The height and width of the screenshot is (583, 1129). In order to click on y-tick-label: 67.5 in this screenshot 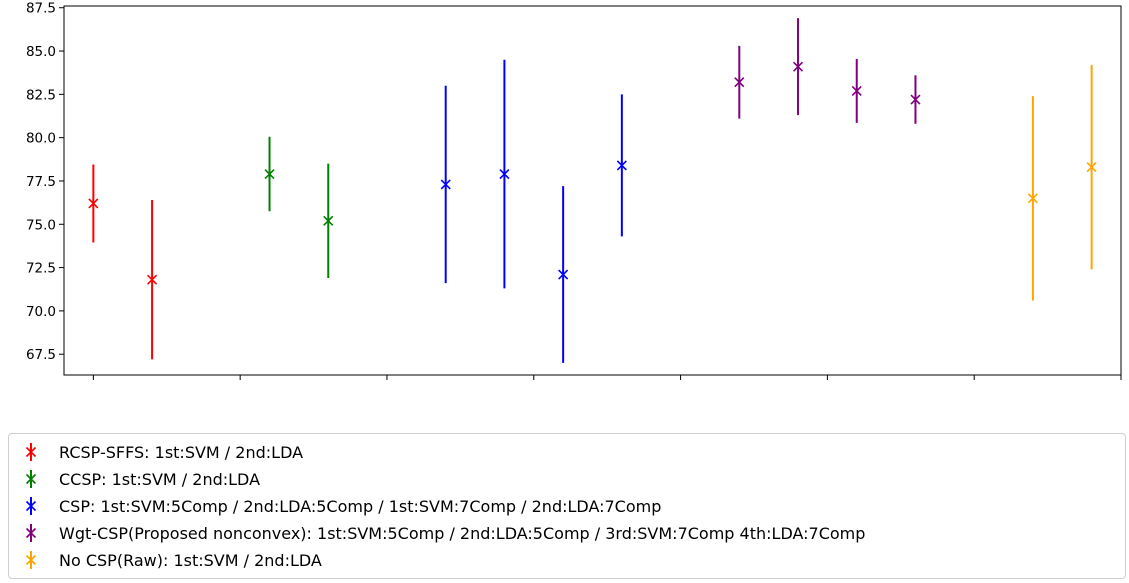, I will do `click(41, 355)`.